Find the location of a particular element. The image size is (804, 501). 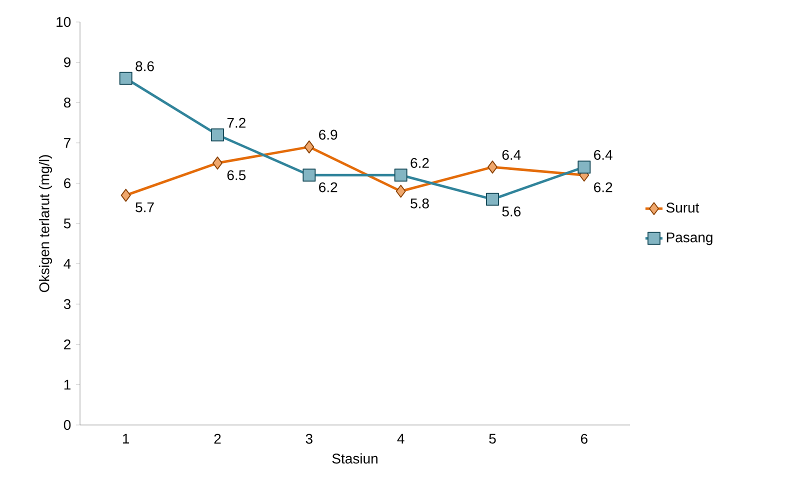

y-tick-label: 9 is located at coordinates (67, 62).